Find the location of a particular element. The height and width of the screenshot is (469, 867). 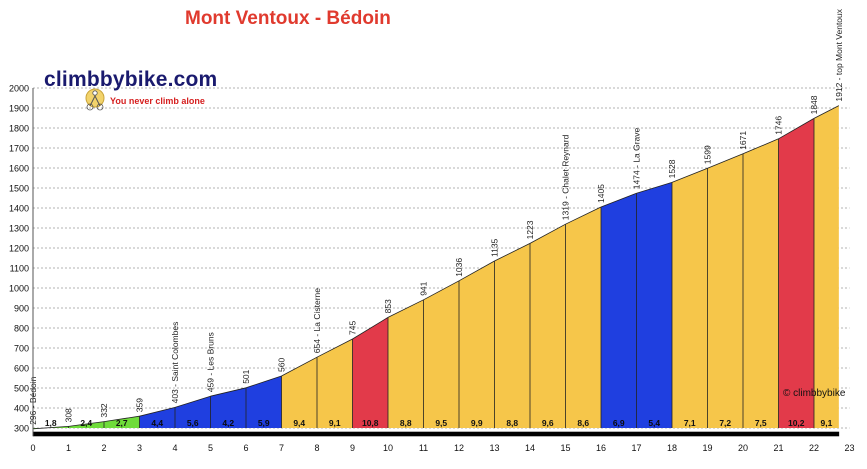

altitude-label: 403 - Saint Colombes is located at coordinates (175, 363).